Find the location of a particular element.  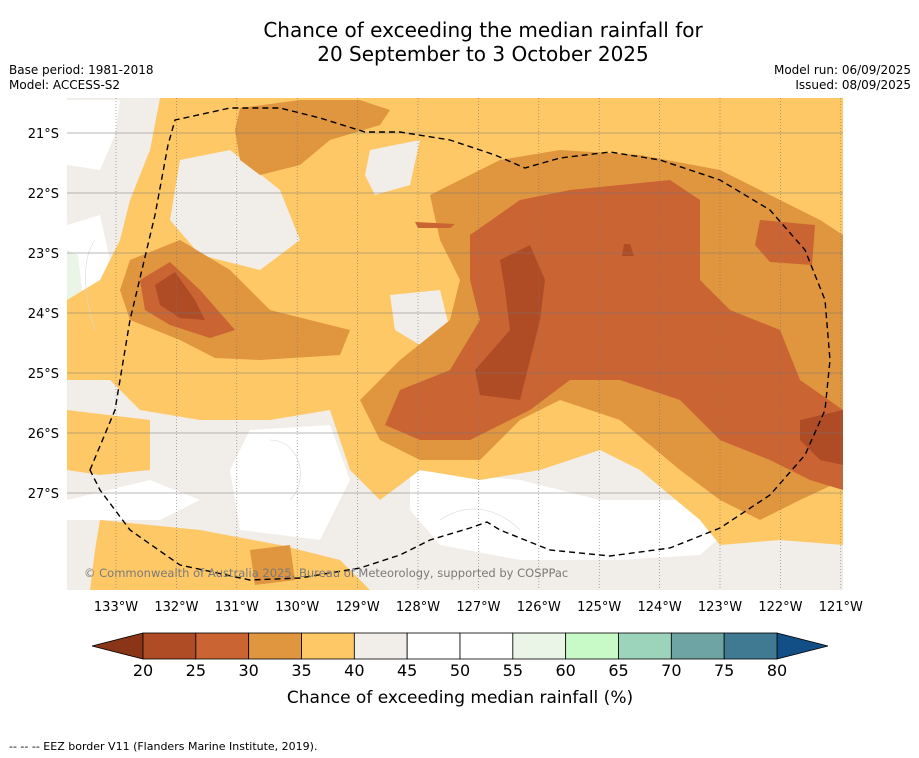

lat-label: 22°S is located at coordinates (43, 194).